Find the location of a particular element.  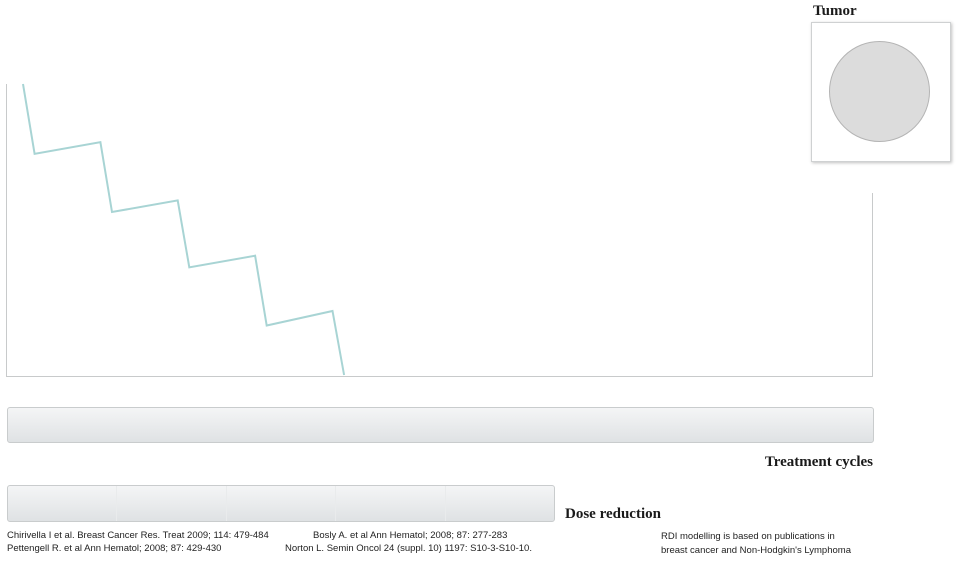

treatment-cycles-slider is located at coordinates (440, 425).